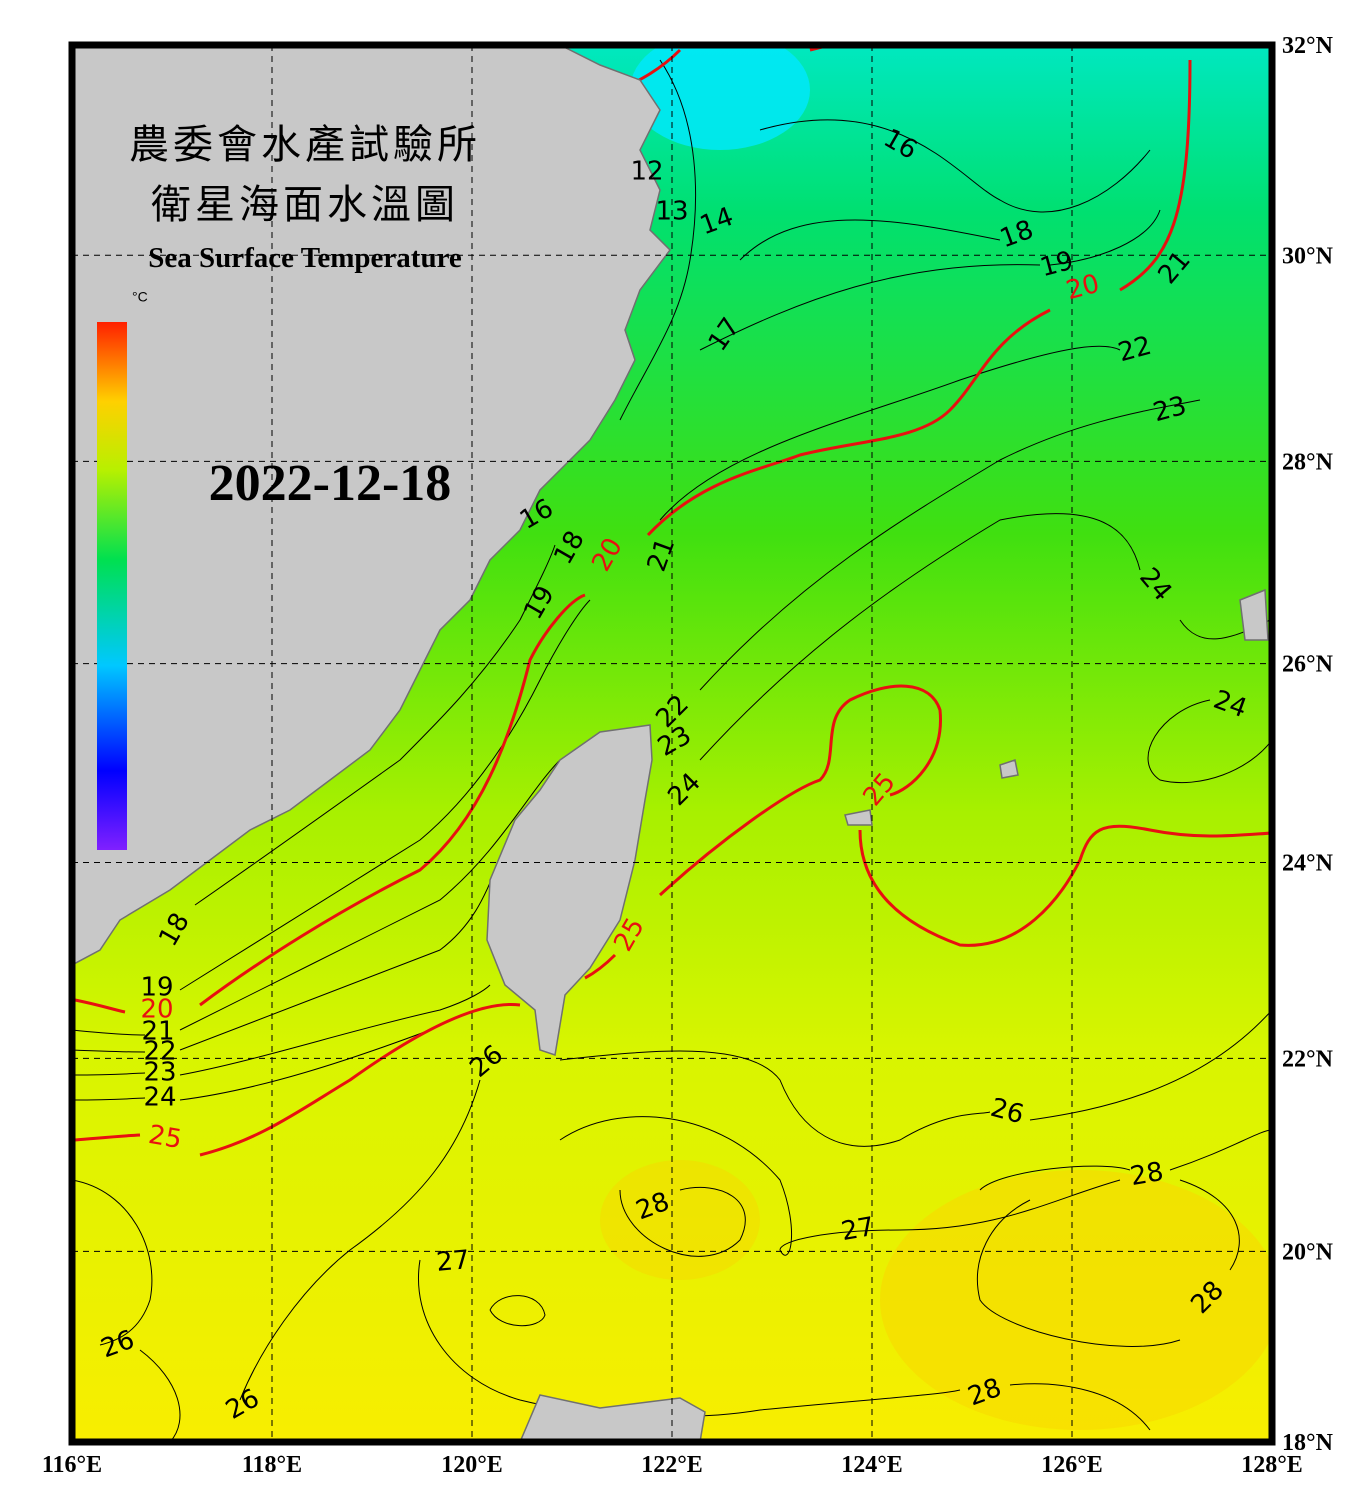 The image size is (1350, 1500). What do you see at coordinates (272, 1465) in the screenshot?
I see `lon-label: 118°E` at bounding box center [272, 1465].